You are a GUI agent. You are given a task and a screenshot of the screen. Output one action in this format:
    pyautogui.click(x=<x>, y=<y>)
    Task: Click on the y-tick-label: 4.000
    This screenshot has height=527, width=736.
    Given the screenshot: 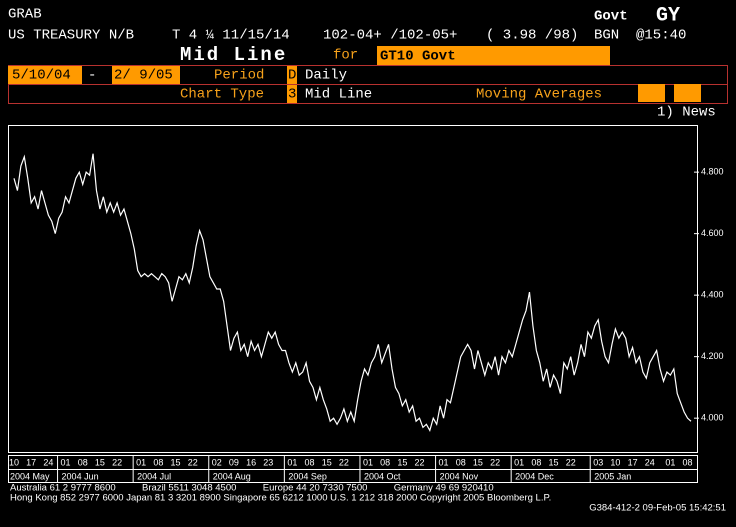 What is the action you would take?
    pyautogui.click(x=712, y=418)
    